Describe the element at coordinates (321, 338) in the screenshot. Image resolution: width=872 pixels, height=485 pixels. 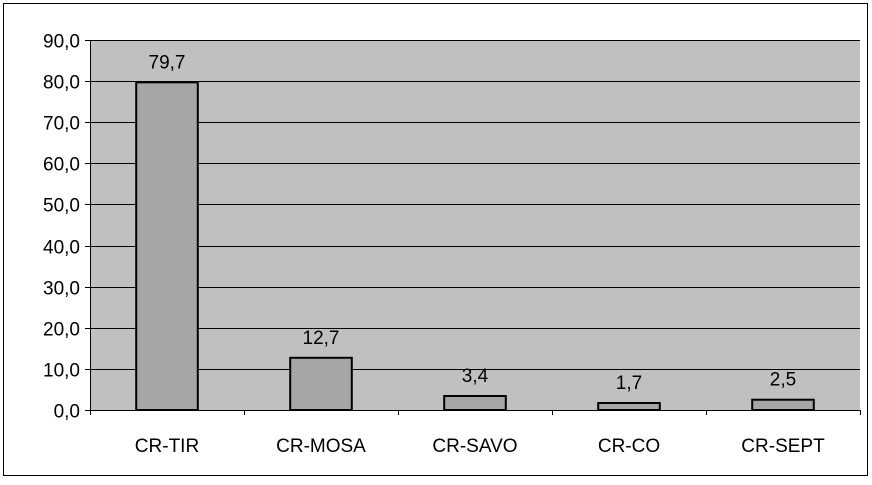
I see `data-label: 12,7` at that location.